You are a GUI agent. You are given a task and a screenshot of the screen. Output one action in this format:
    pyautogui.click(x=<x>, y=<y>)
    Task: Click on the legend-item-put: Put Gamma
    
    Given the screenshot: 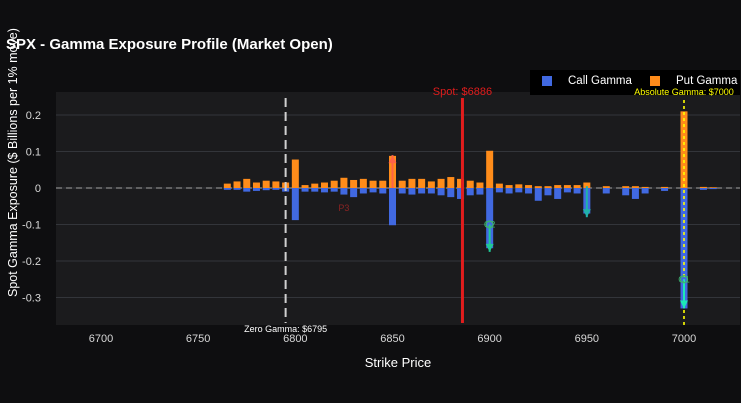 What is the action you would take?
    pyautogui.click(x=693, y=81)
    